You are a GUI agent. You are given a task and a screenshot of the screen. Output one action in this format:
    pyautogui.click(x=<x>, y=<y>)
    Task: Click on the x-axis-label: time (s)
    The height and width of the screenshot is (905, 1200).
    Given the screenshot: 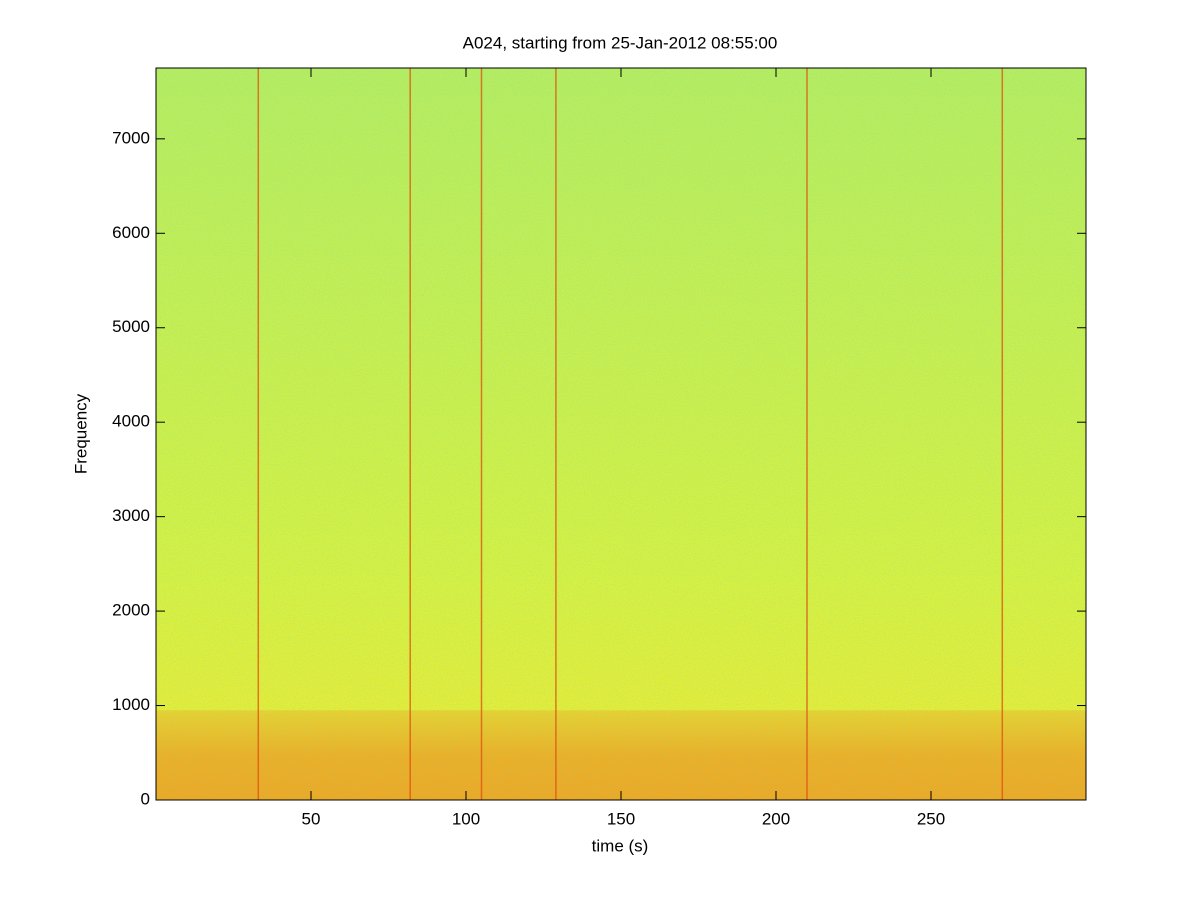 What is the action you would take?
    pyautogui.click(x=620, y=845)
    